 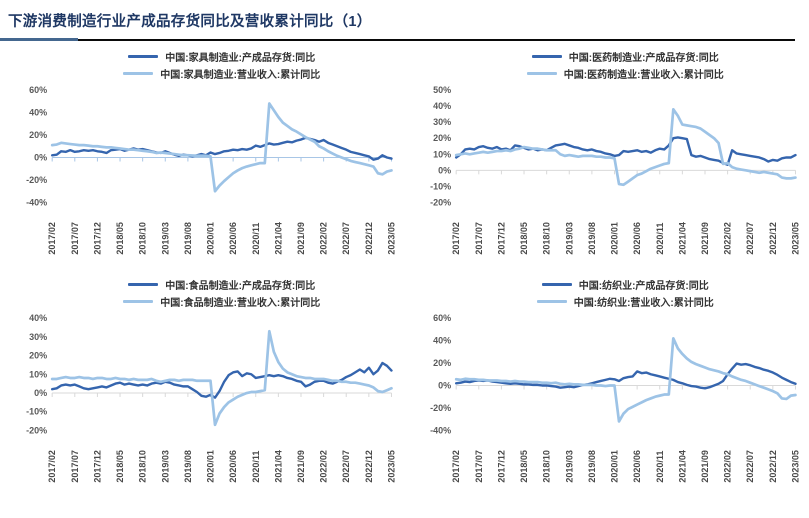 I want to click on legend-item: 中国:家具制造业:产成品存货:同比, so click(x=221, y=56).